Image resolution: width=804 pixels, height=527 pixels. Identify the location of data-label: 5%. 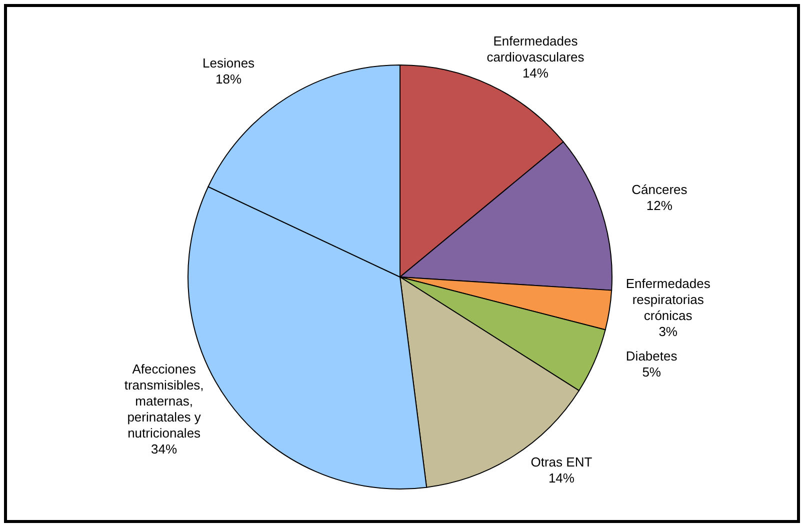
(652, 372).